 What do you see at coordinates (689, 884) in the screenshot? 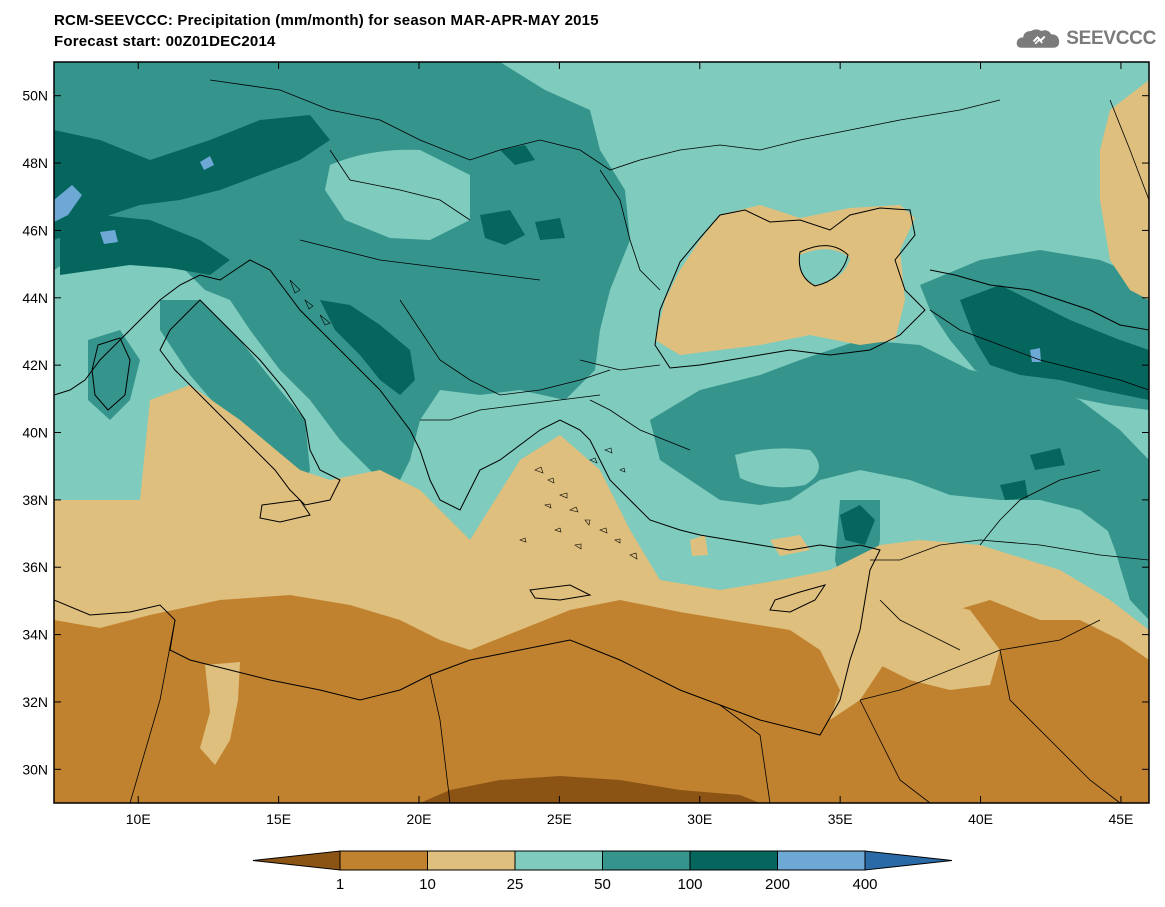
I see `colorbar-label: 100` at bounding box center [689, 884].